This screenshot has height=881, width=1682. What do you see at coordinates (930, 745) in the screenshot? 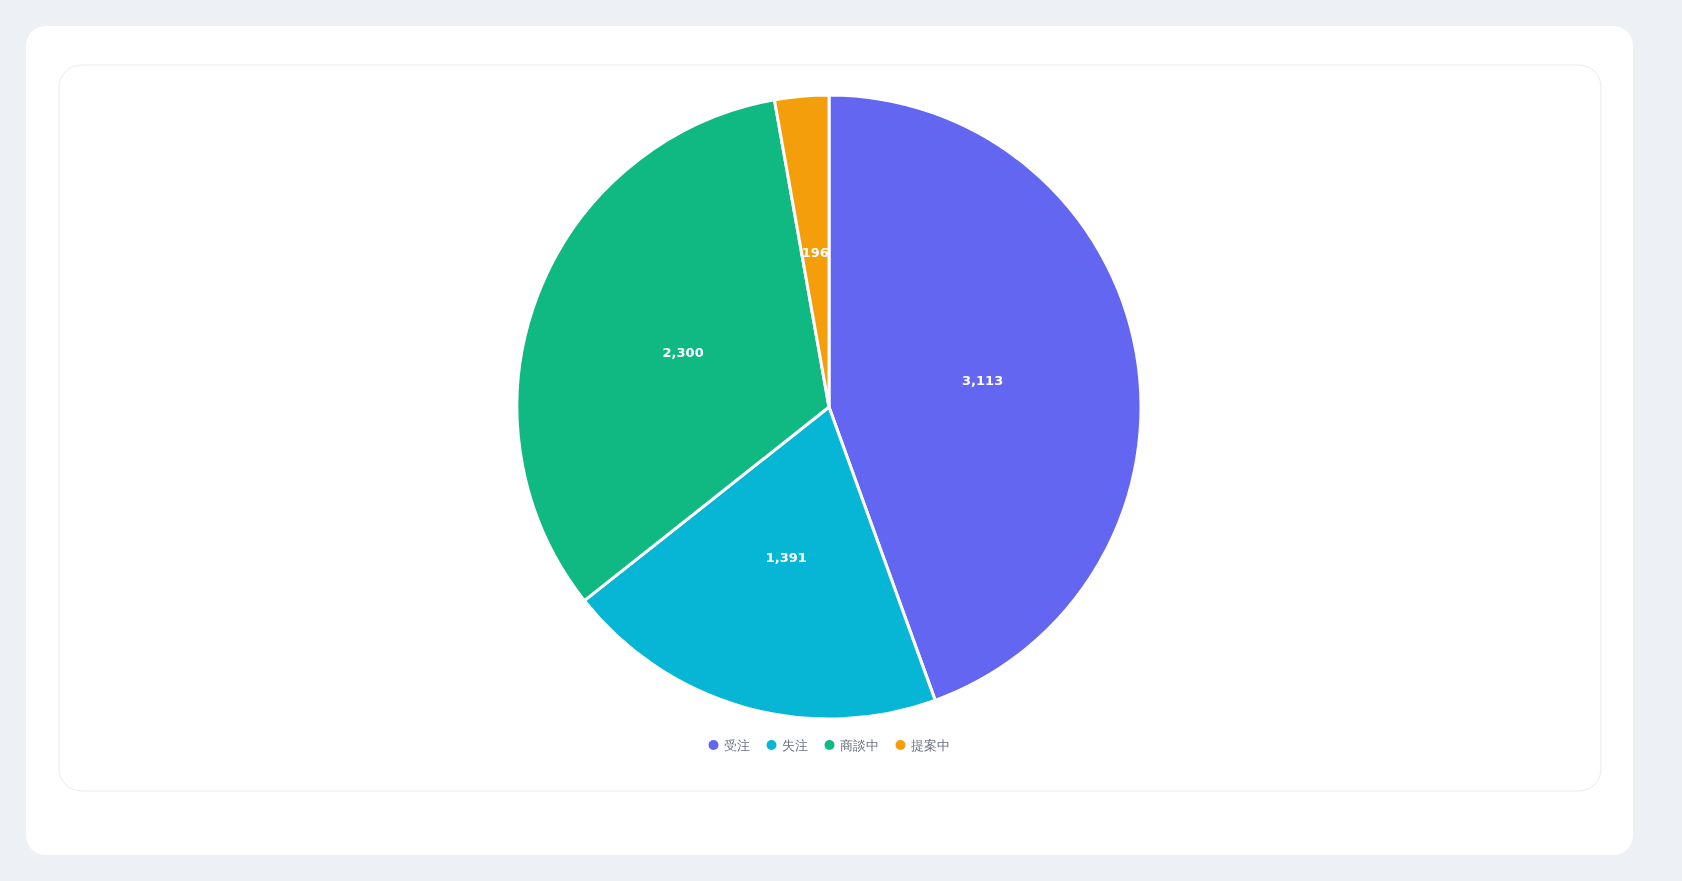
I see `legend-label: 提案中` at bounding box center [930, 745].